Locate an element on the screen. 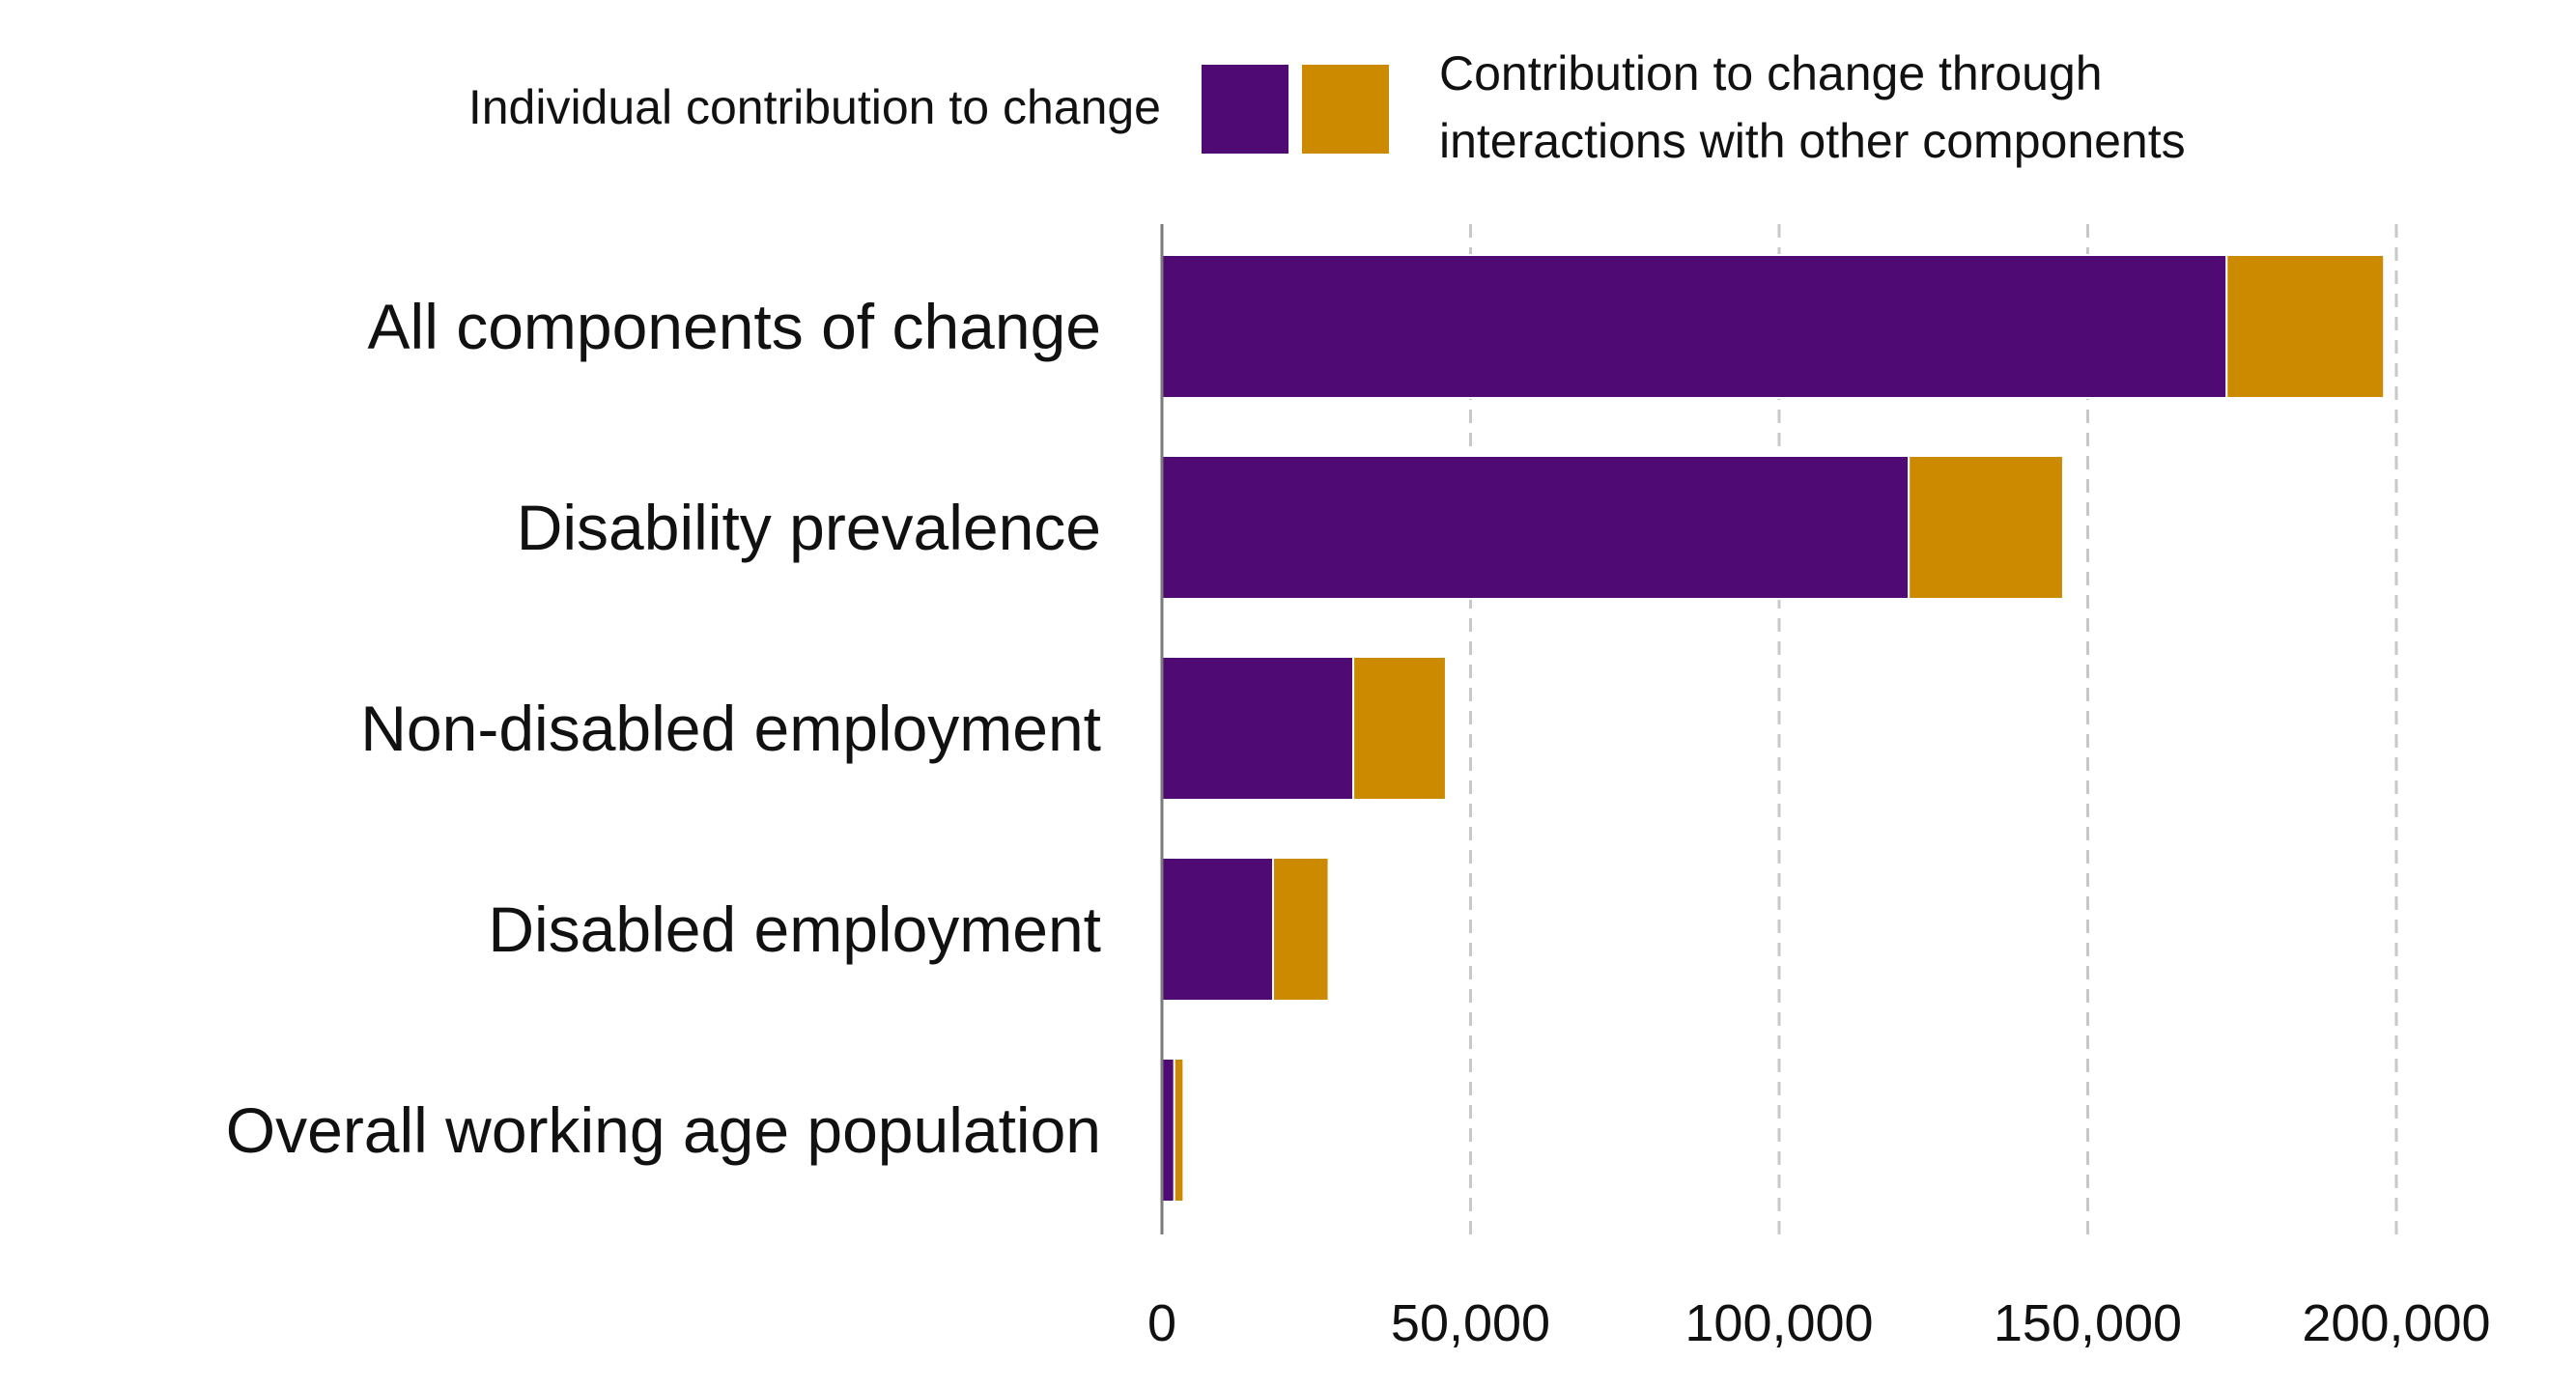 This screenshot has width=2576, height=1389. legend-label-individual: Individual contribution to change is located at coordinates (814, 107).